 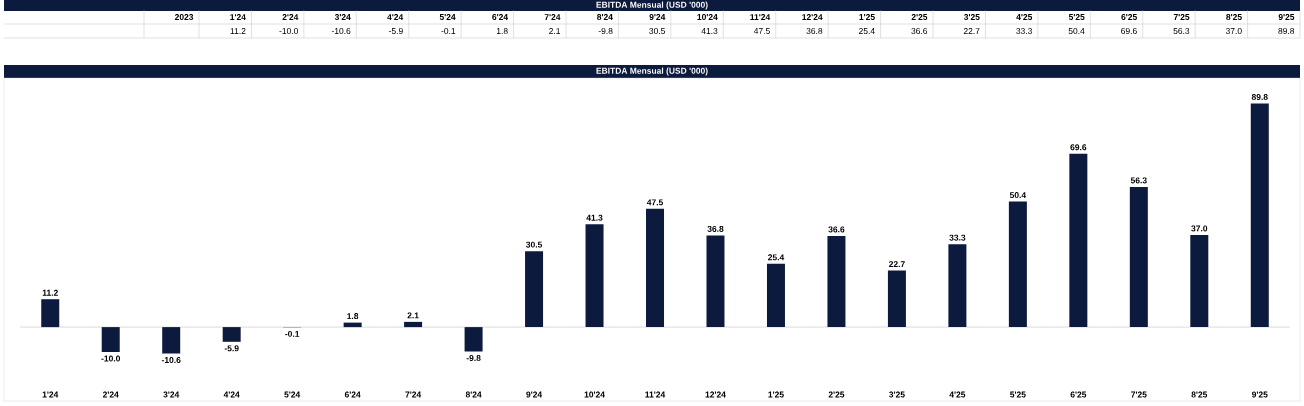 I want to click on category-label: 9'24, so click(x=657, y=17).